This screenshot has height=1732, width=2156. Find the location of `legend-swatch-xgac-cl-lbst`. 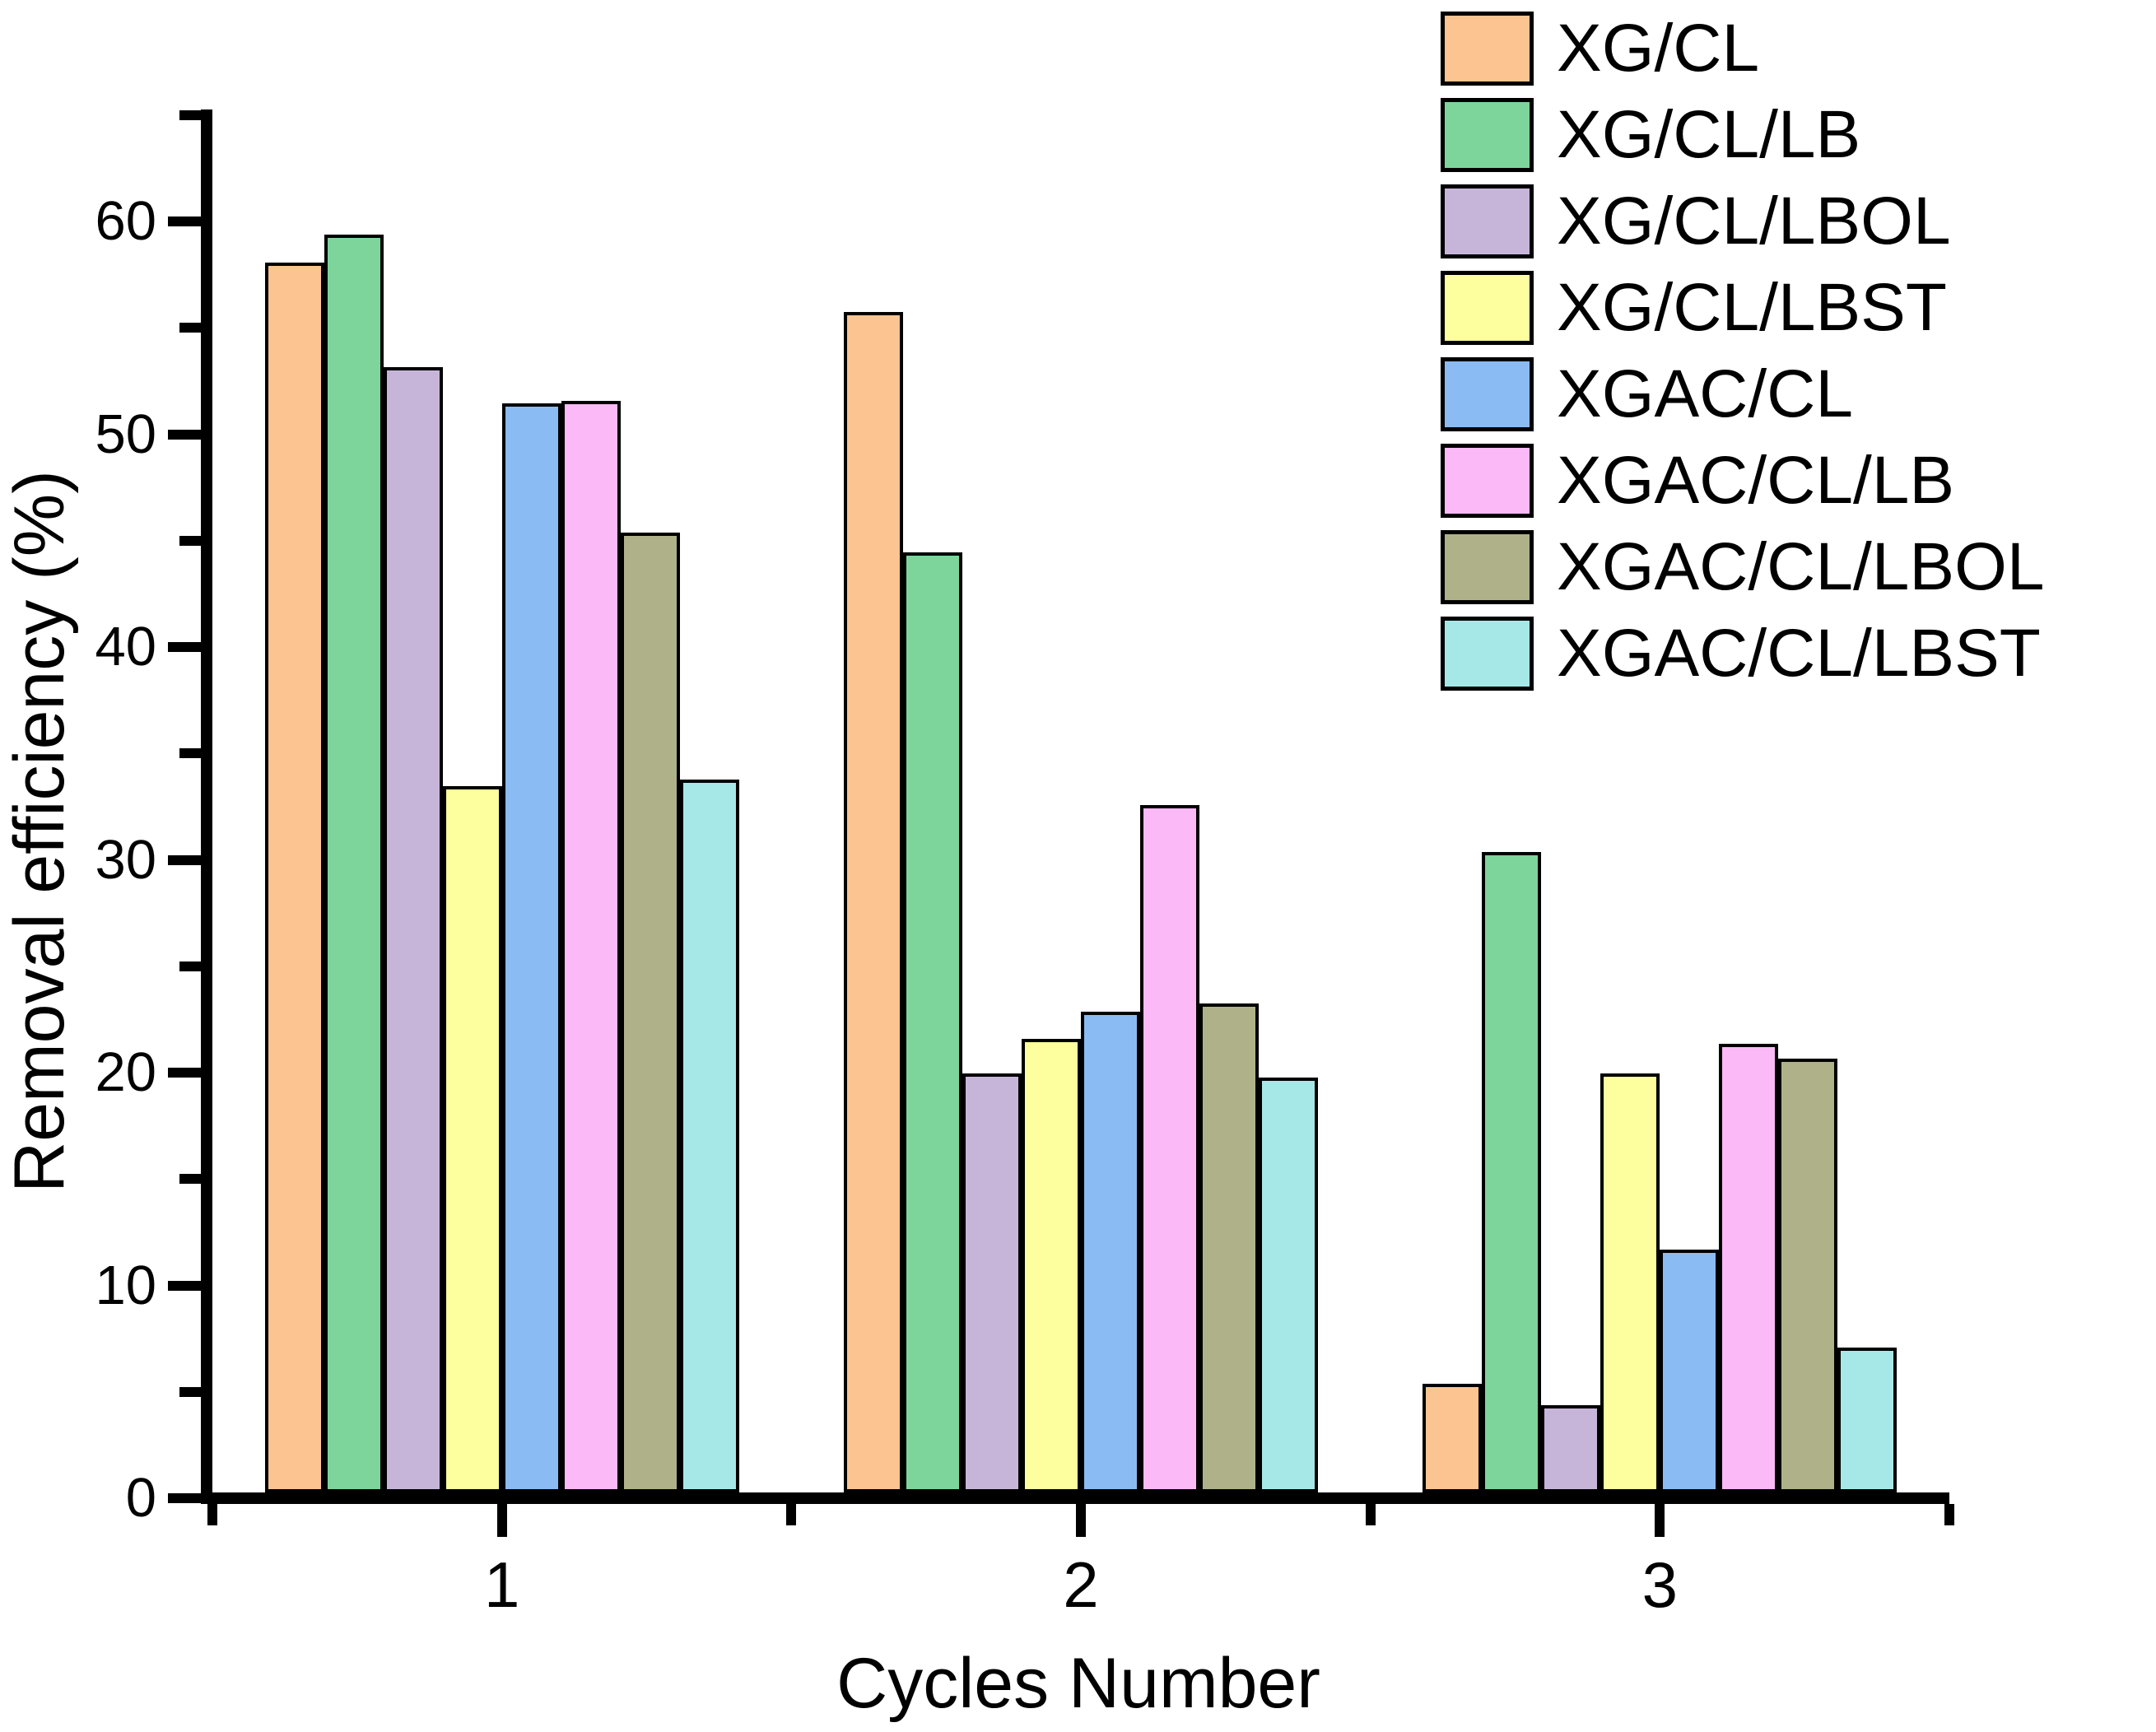

legend-swatch-xgac-cl-lbst is located at coordinates (1487, 654).